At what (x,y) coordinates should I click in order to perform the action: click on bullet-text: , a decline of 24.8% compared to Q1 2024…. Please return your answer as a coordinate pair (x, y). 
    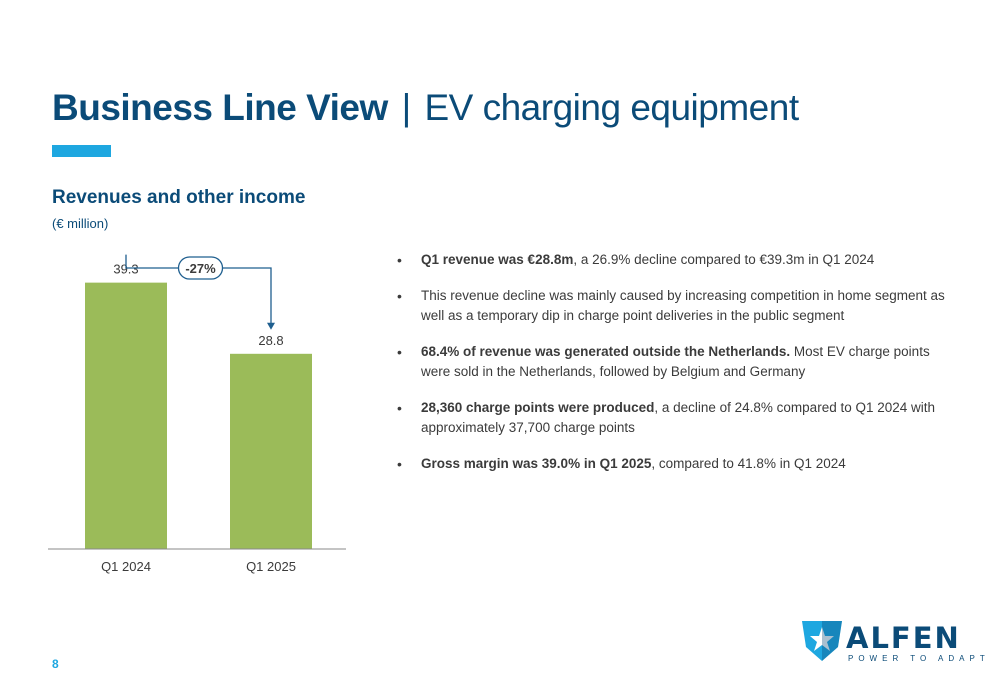
    Looking at the image, I should click on (678, 417).